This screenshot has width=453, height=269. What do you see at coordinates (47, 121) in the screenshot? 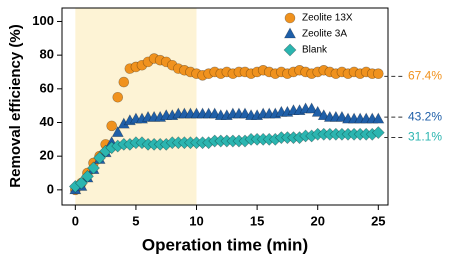
I see `y-tick-label: 40` at bounding box center [47, 121].